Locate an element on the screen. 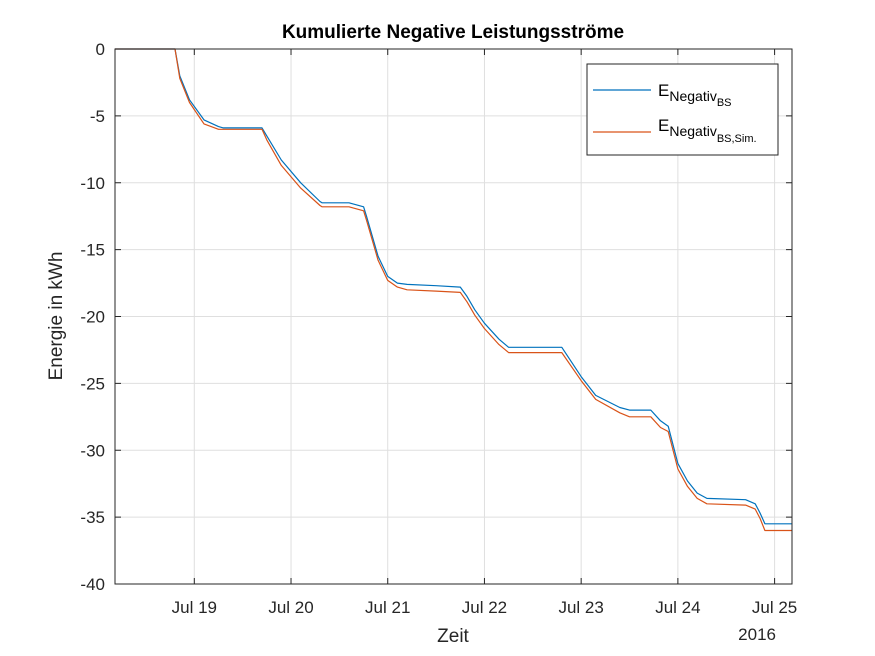 The width and height of the screenshot is (875, 656). x-year-label: 2016 is located at coordinates (757, 634).